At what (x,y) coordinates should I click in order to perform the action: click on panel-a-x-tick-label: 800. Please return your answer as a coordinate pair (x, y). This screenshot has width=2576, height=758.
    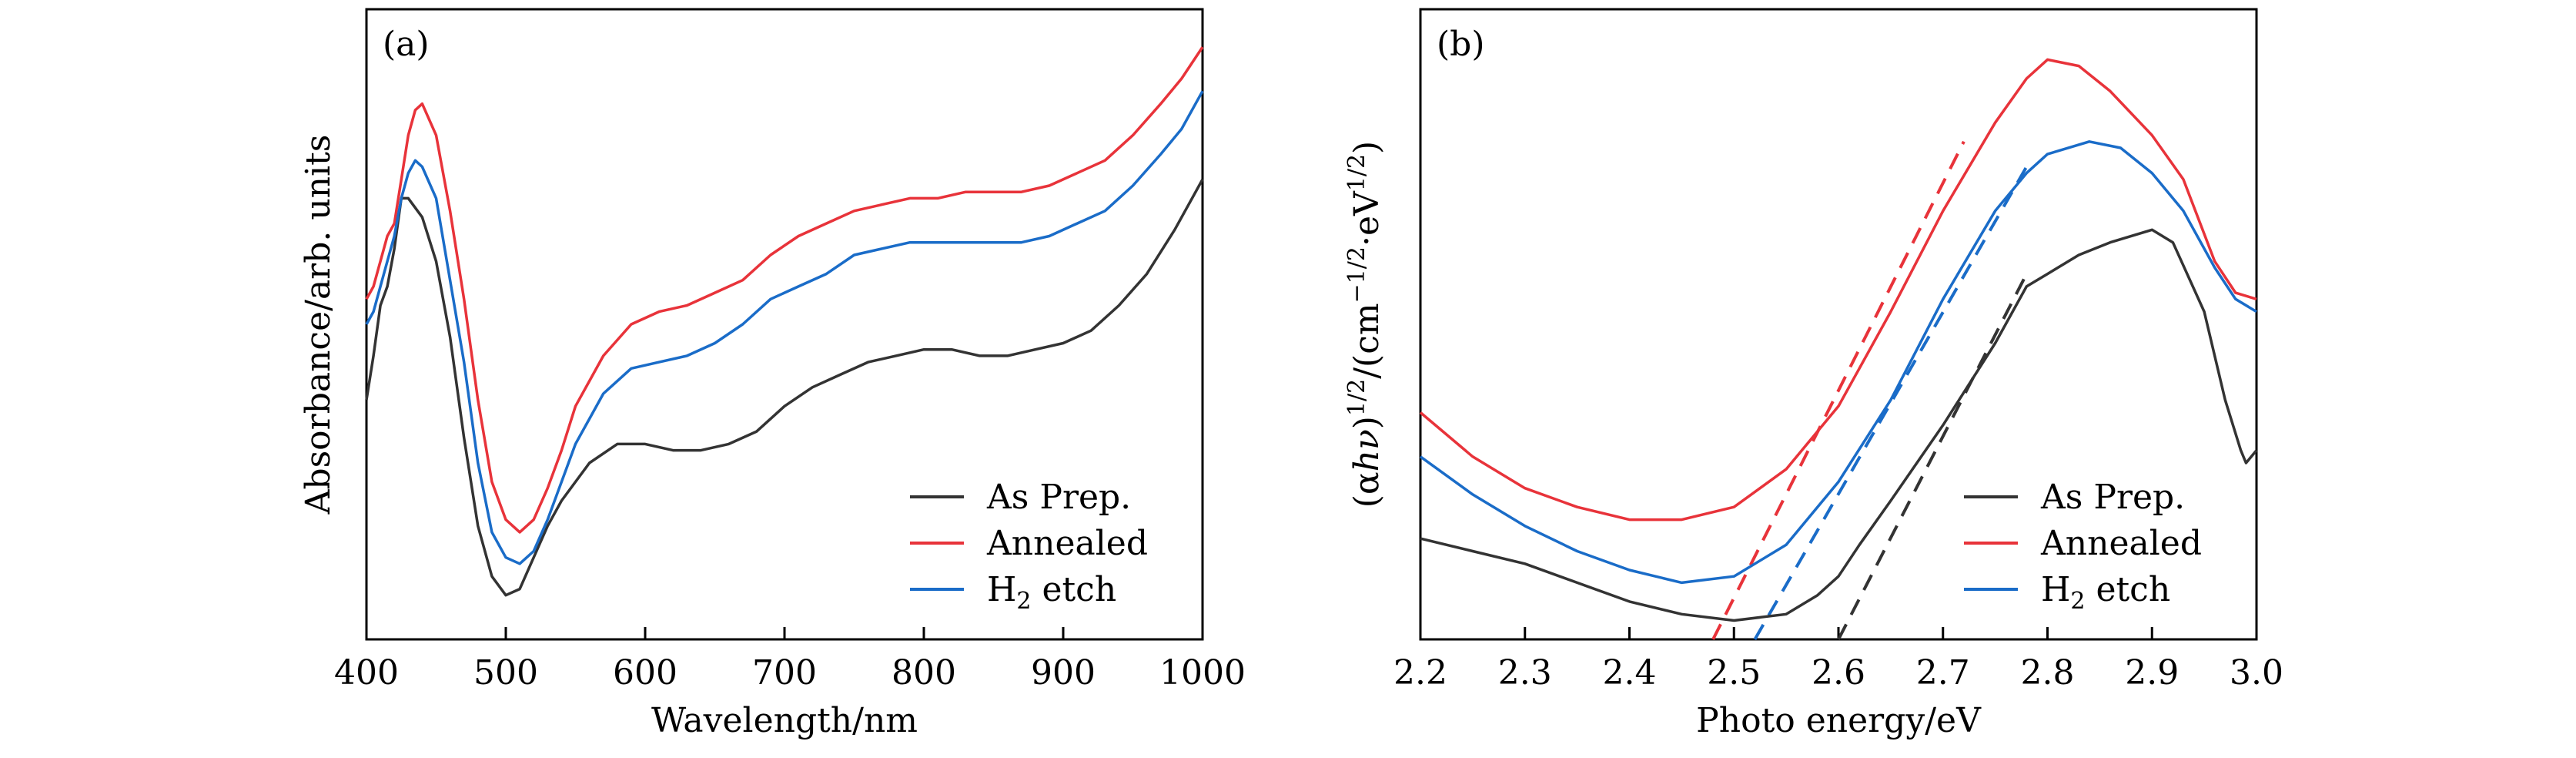
    Looking at the image, I should click on (924, 673).